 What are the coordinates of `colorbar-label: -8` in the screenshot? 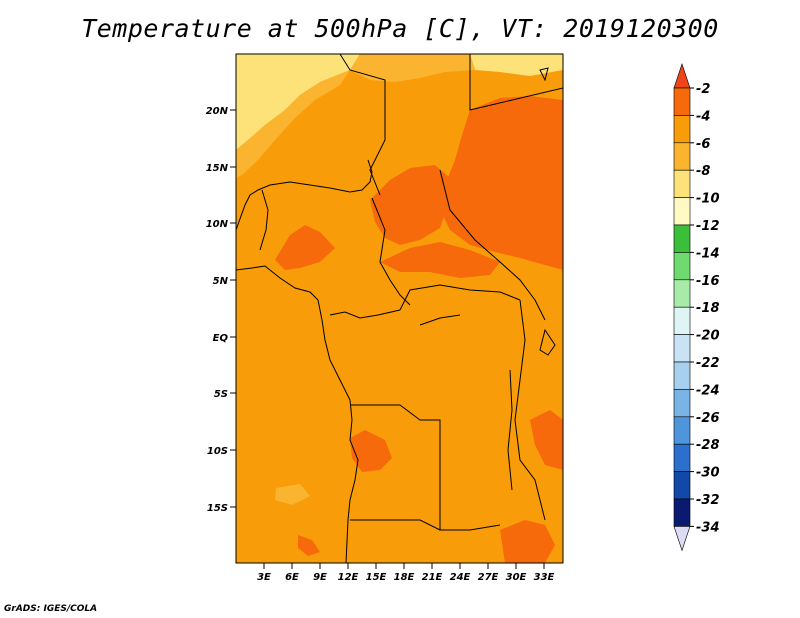 It's located at (703, 171).